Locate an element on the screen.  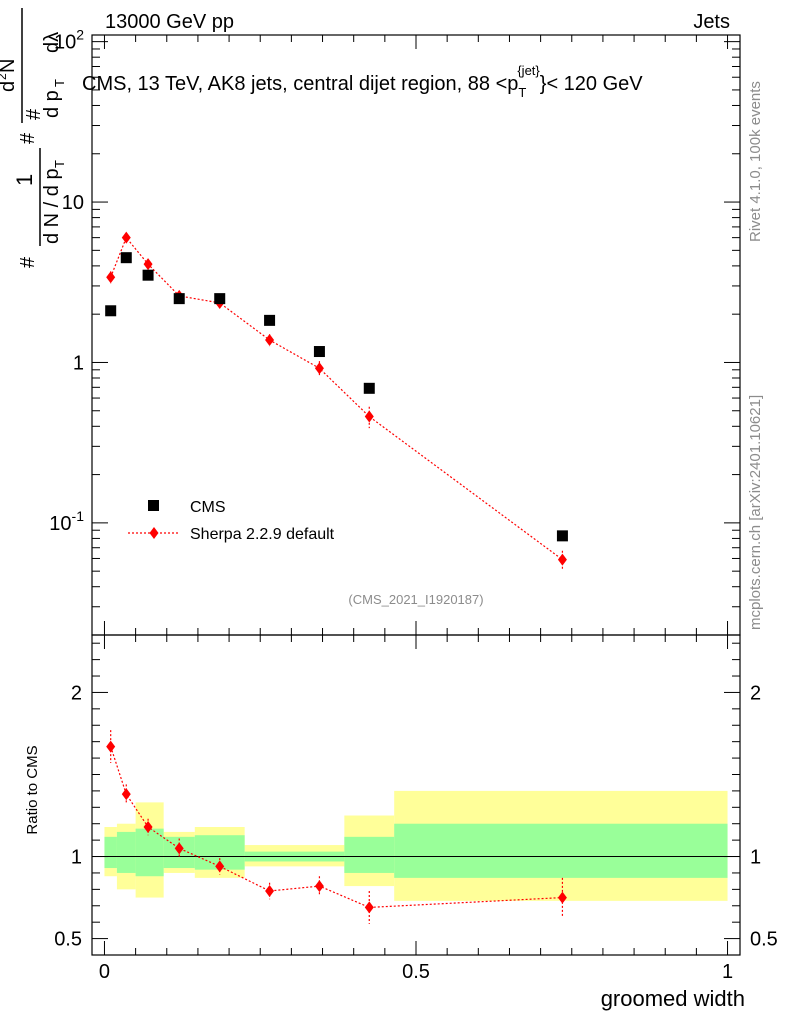
legend-label-mc: Sherpa 2.2.9 default is located at coordinates (262, 534).